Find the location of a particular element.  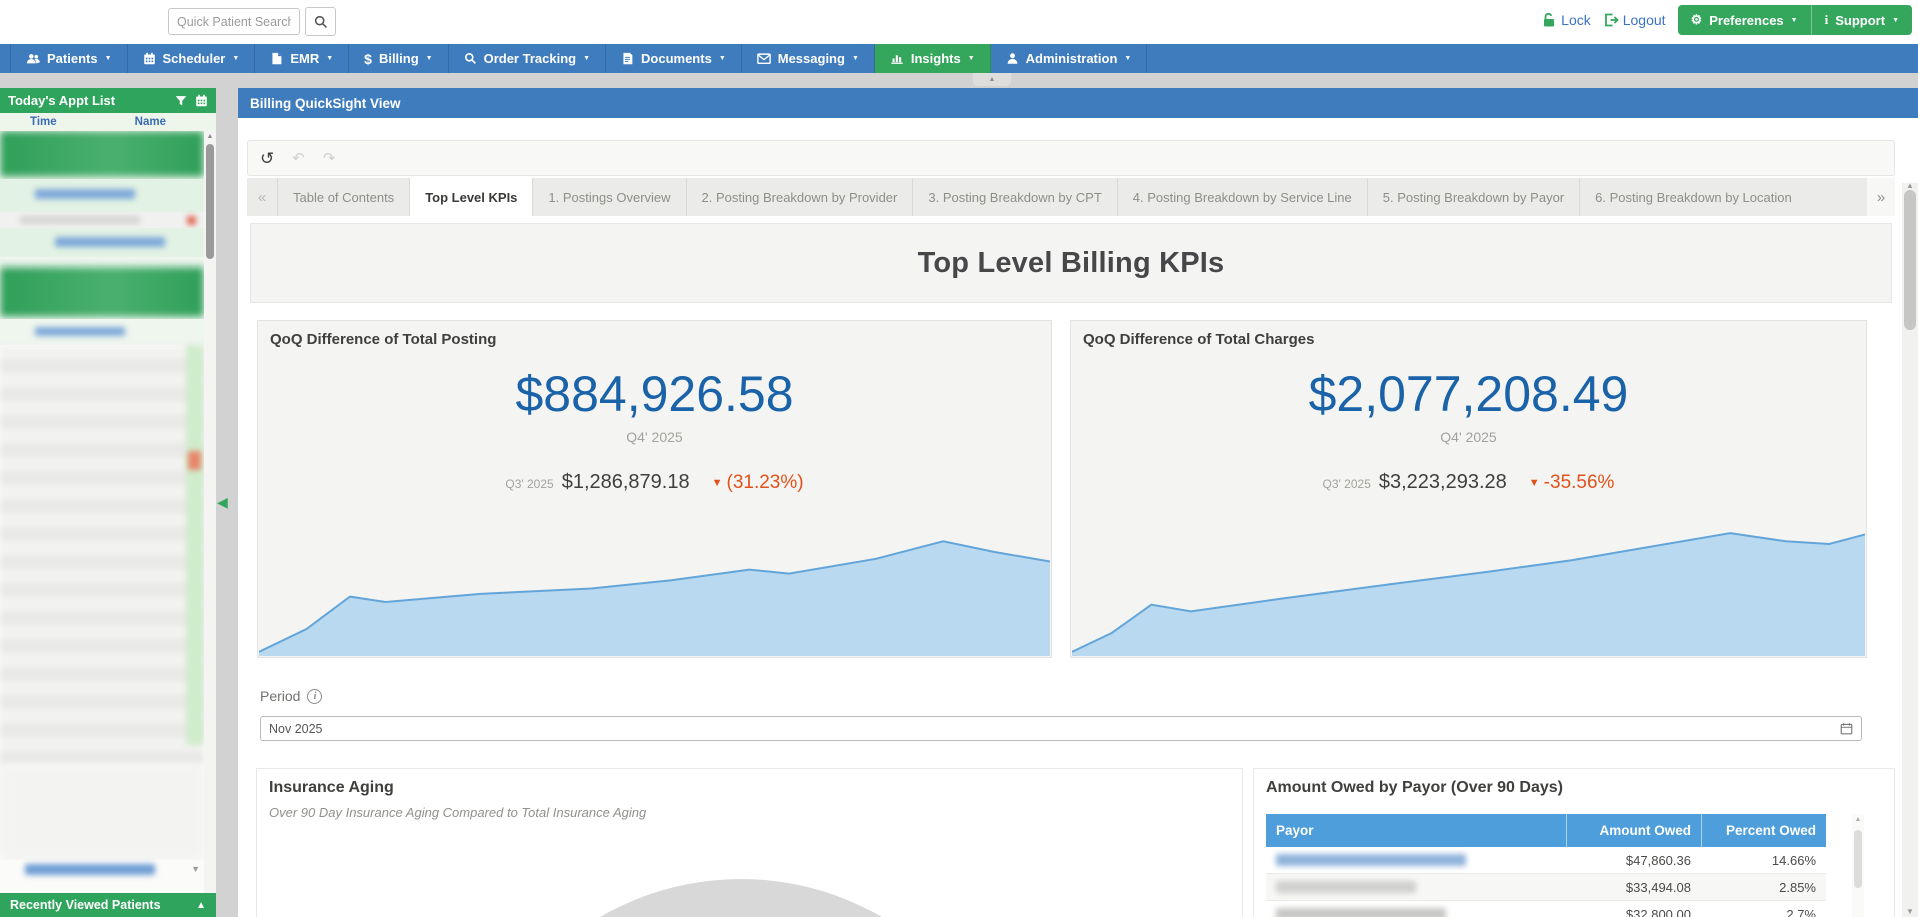

kpi-title: QoQ Difference of Total Charges is located at coordinates (1199, 339).